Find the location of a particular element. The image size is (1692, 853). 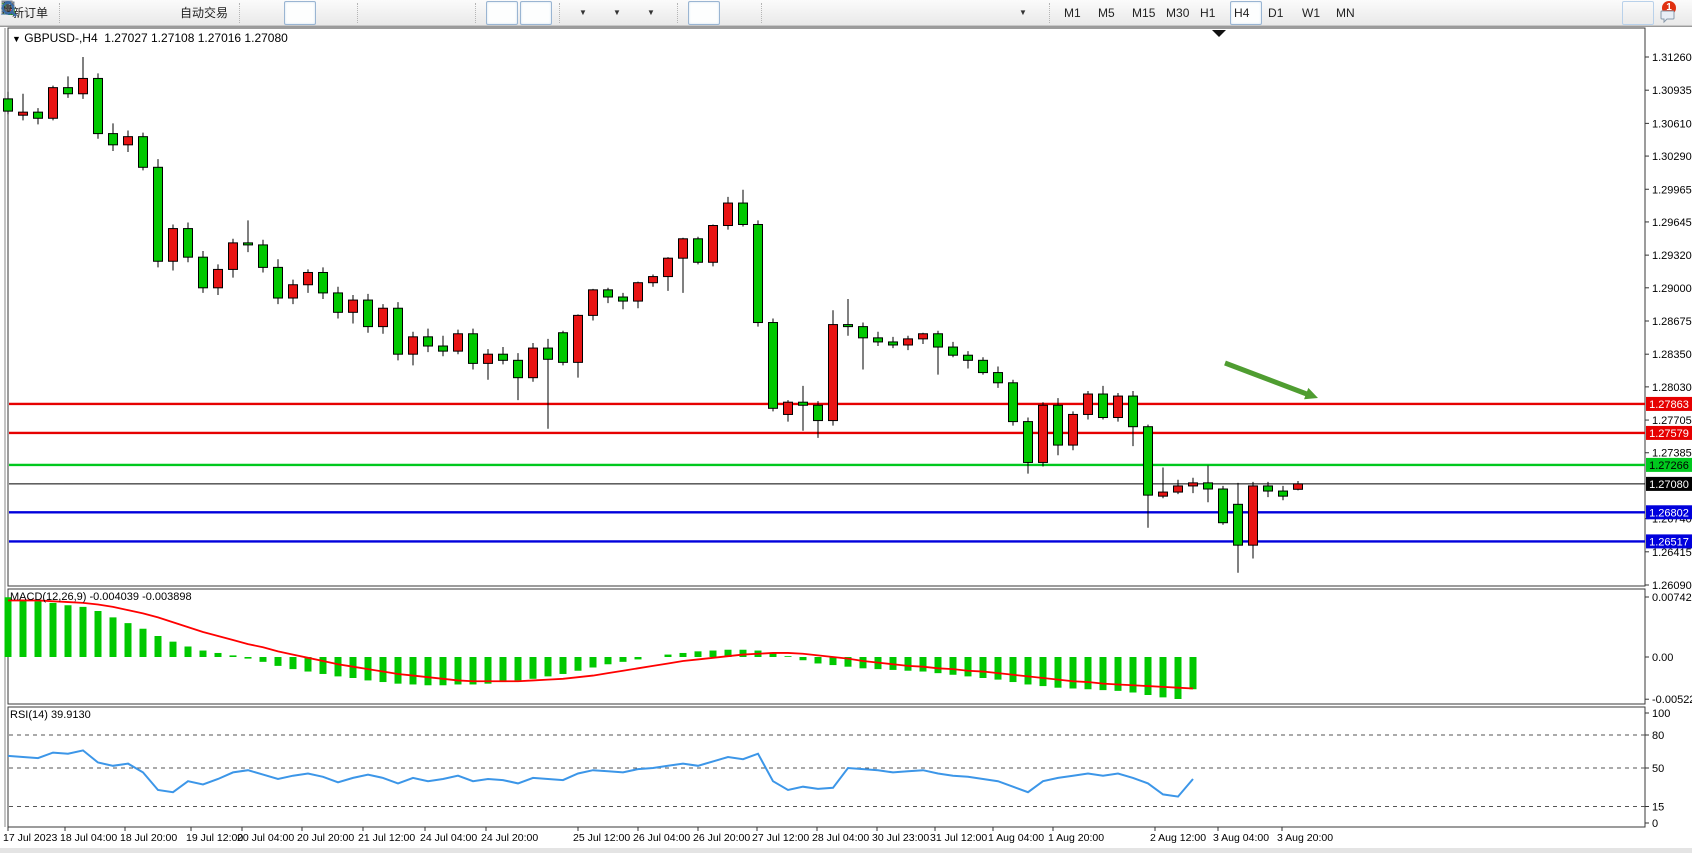

signal-button is located at coordinates (85, 13).